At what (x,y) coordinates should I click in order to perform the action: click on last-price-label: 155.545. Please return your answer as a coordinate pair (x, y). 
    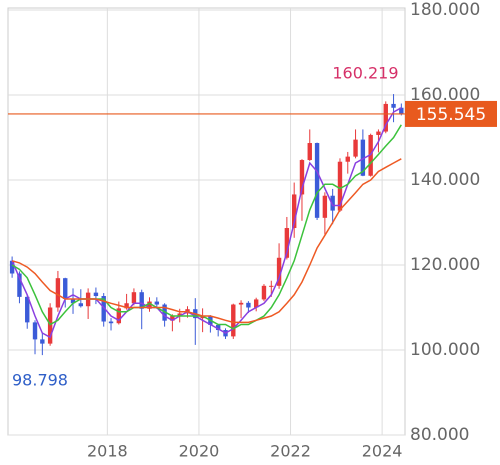
    Looking at the image, I should click on (451, 115).